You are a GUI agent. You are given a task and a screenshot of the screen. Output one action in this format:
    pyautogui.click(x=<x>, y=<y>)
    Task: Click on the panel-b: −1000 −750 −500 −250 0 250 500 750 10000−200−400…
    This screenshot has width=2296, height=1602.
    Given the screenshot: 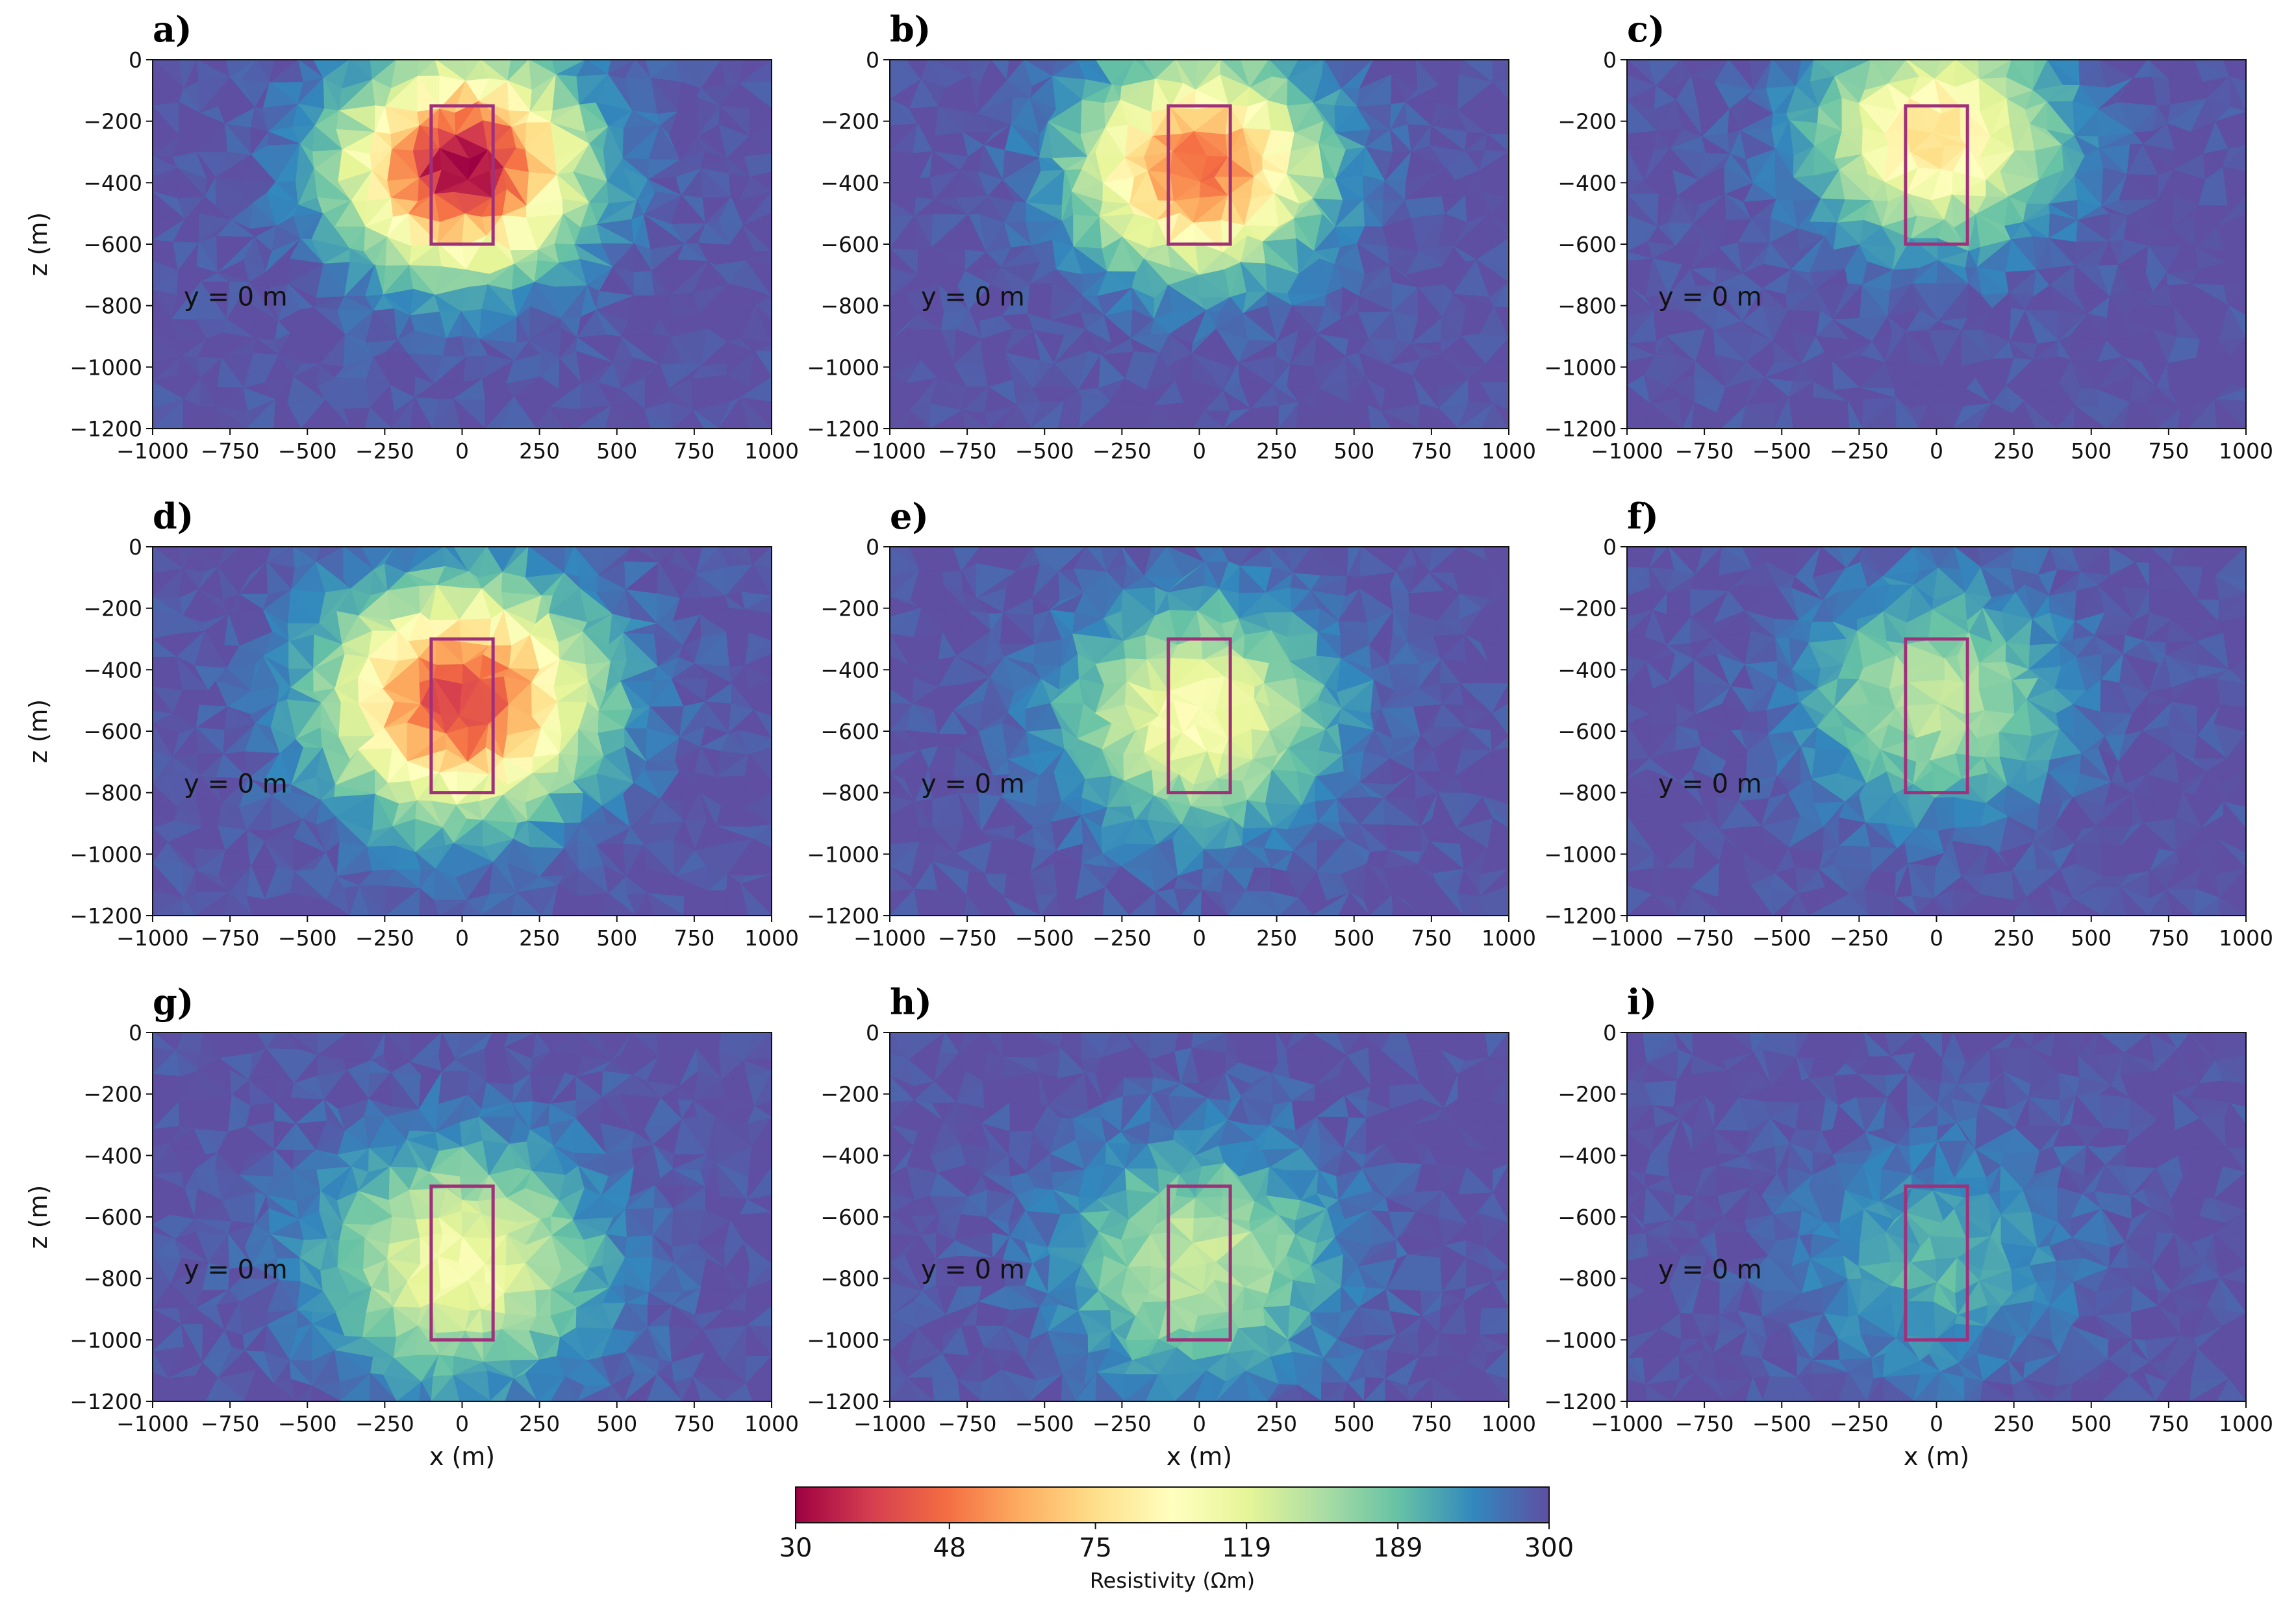 What is the action you would take?
    pyautogui.click(x=1171, y=236)
    